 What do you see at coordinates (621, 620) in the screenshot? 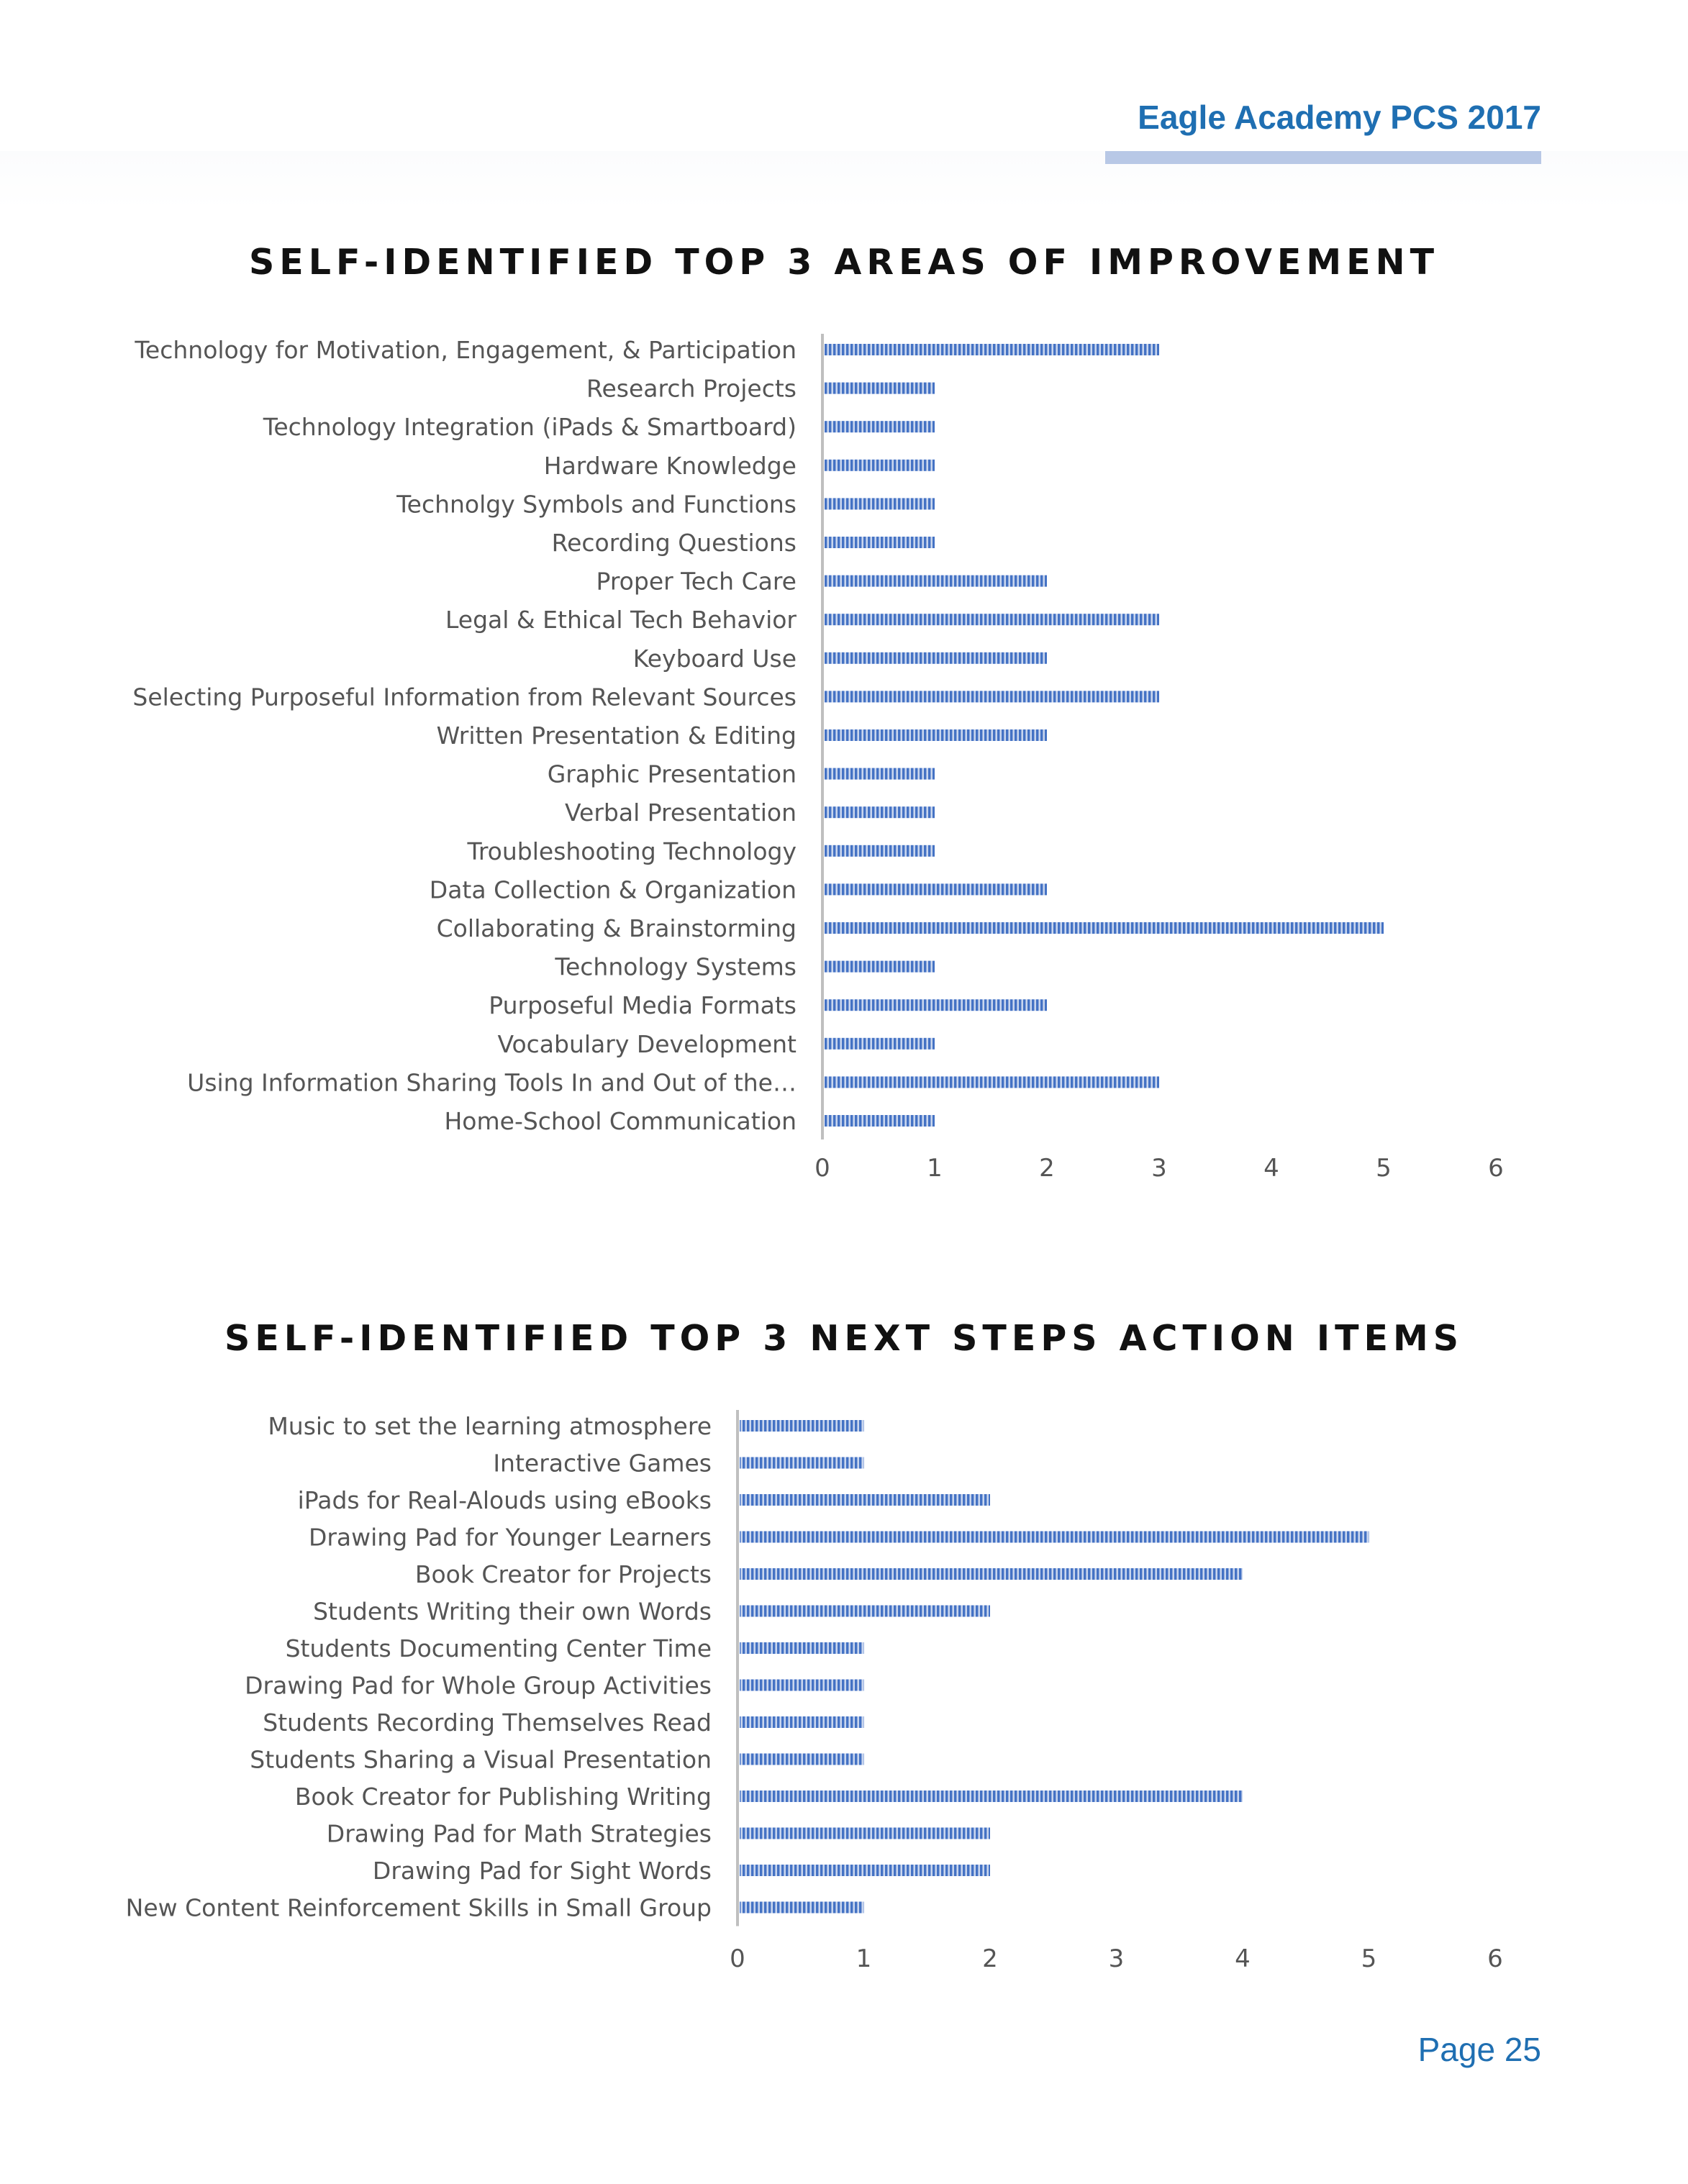
I see `category-label: Legal & Ethical Tech Behavior` at bounding box center [621, 620].